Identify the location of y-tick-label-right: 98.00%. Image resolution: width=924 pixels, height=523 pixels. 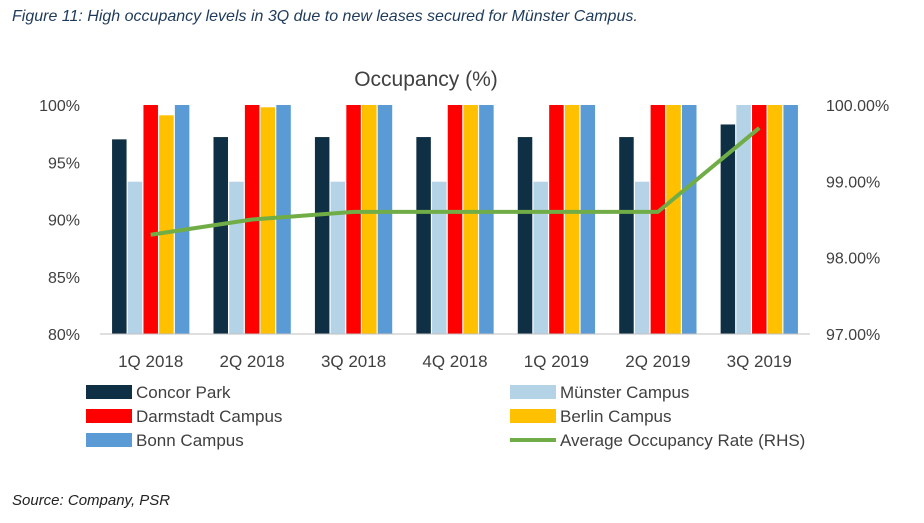
(853, 259).